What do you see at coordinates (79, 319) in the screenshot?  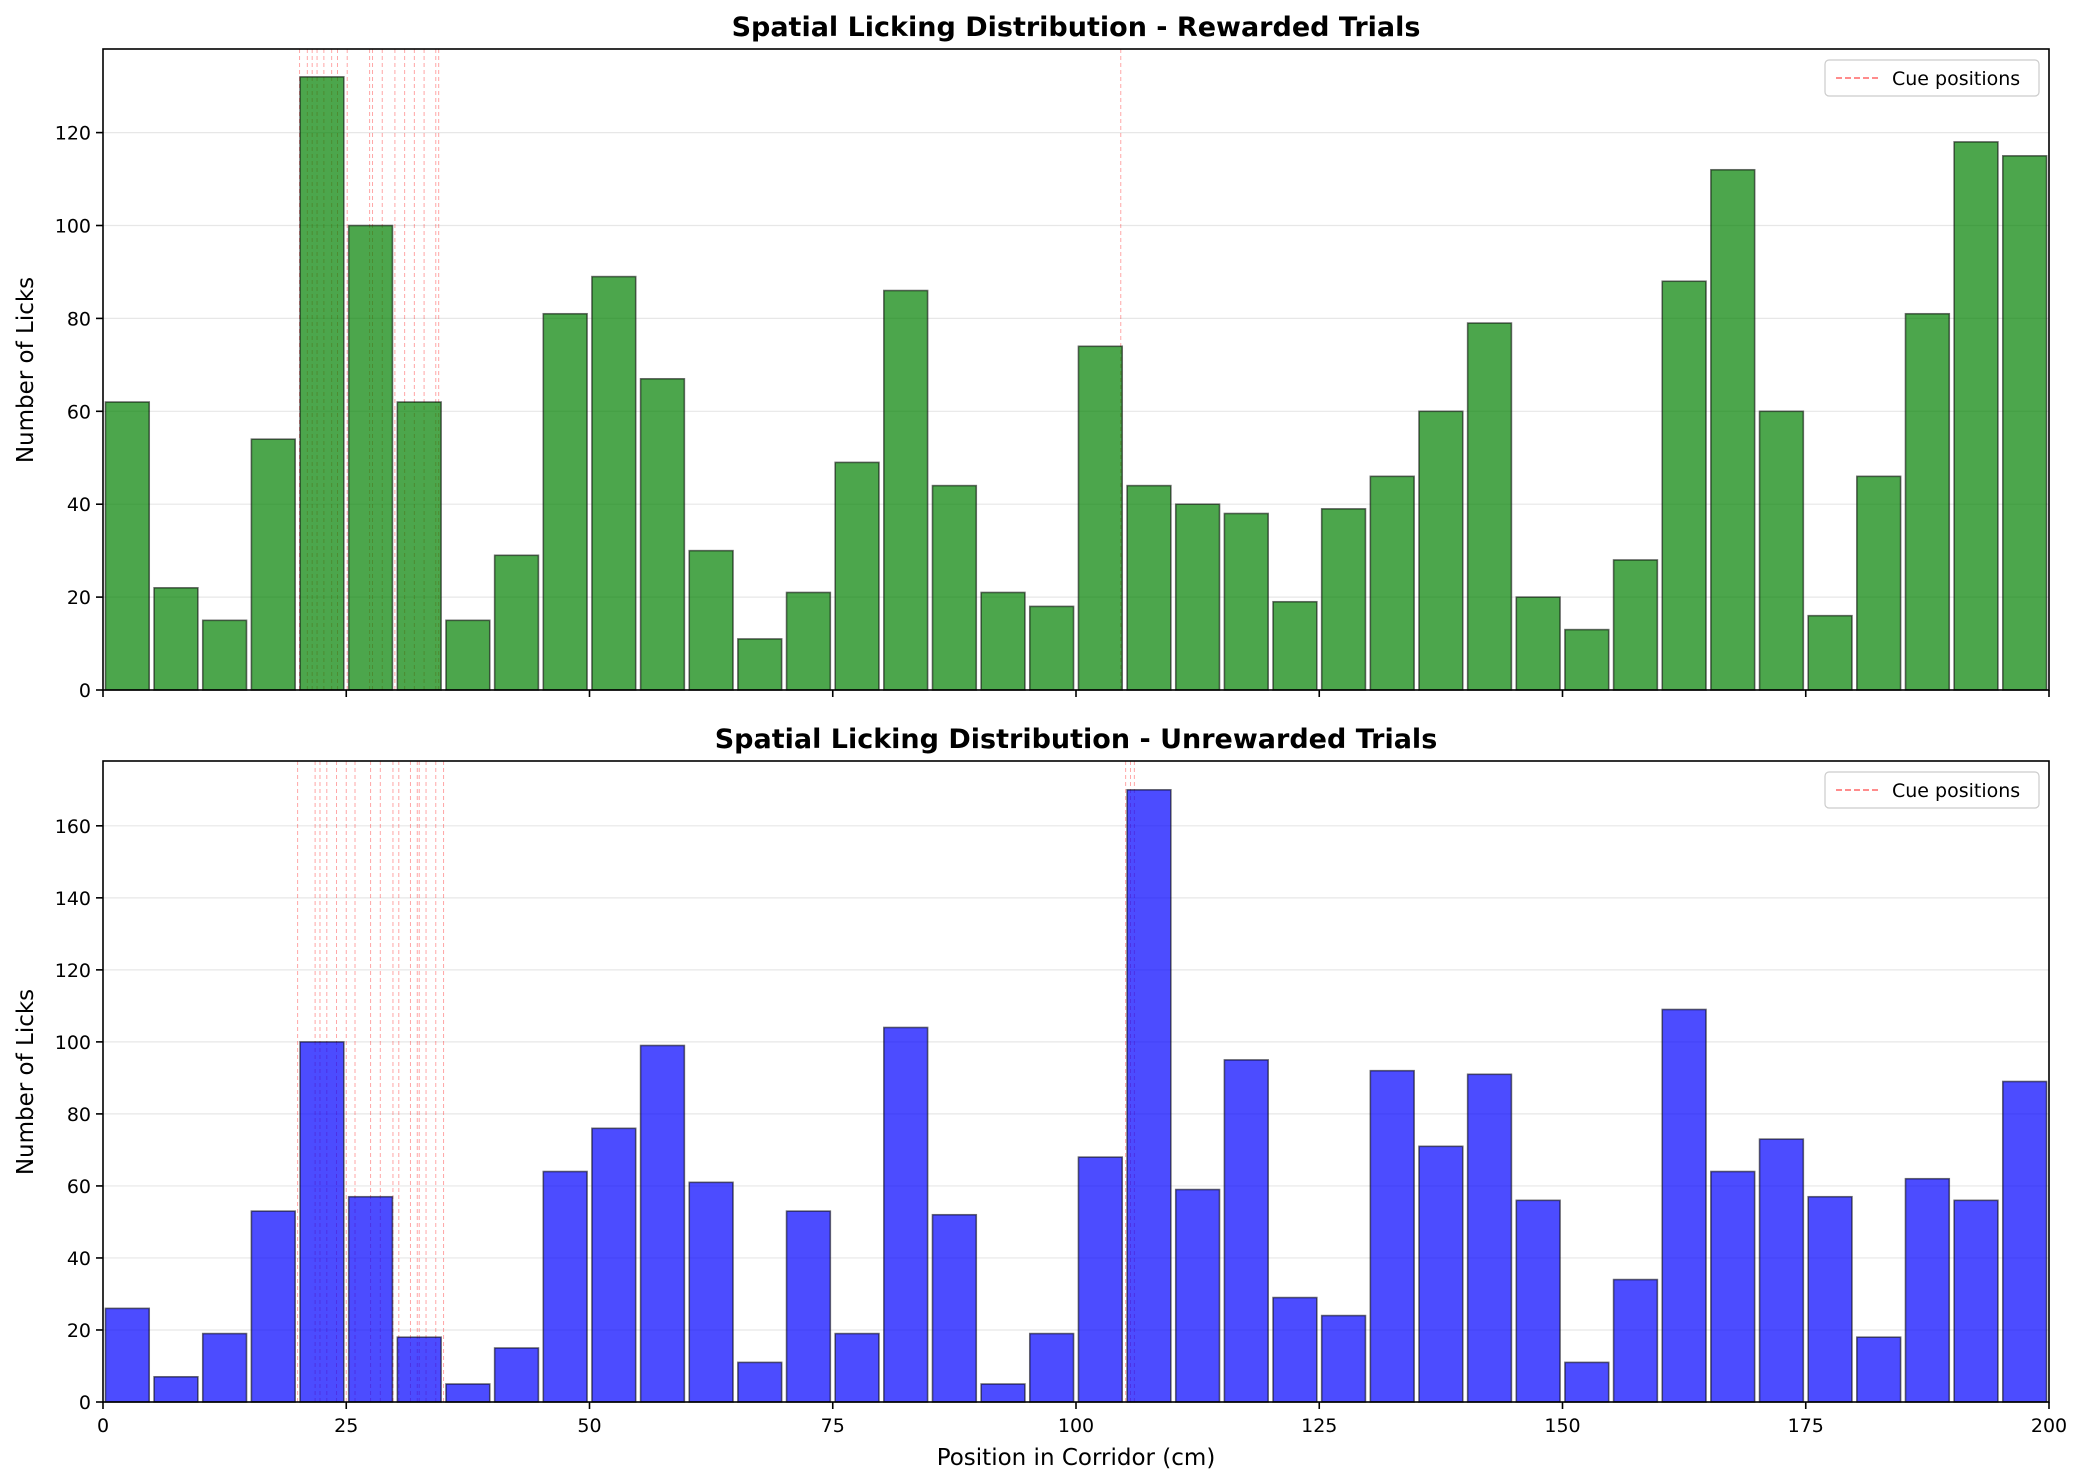 I see `rewarded-y-tick-label-4: 80` at bounding box center [79, 319].